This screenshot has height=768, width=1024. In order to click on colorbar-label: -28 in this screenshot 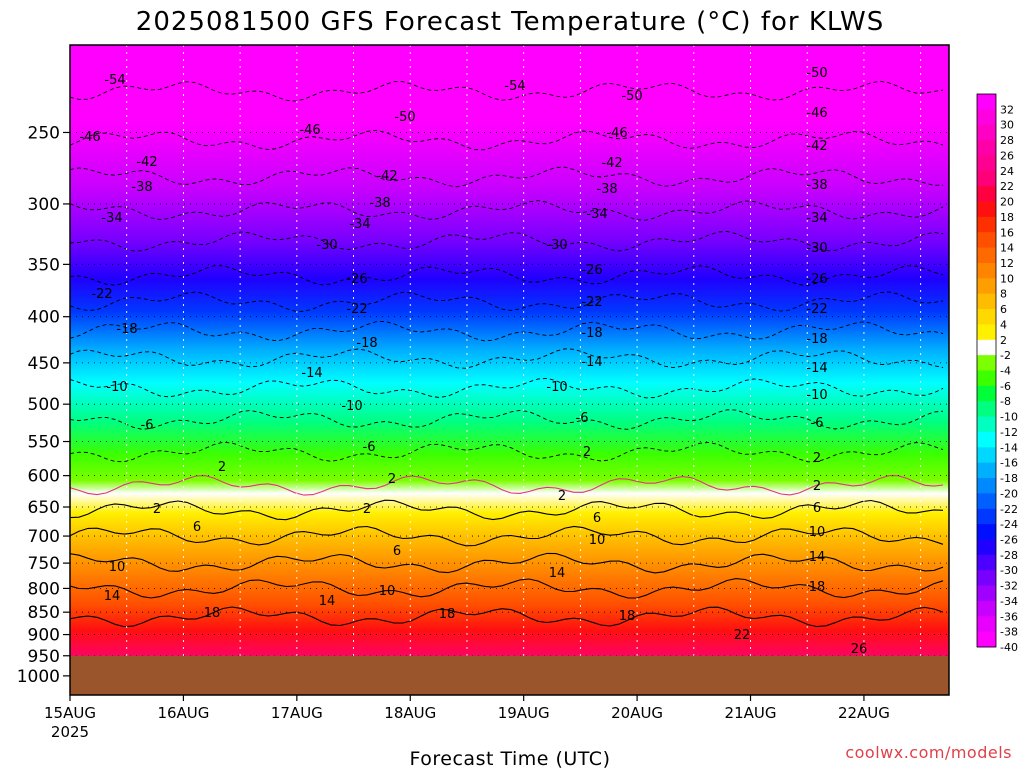, I will do `click(1009, 555)`.